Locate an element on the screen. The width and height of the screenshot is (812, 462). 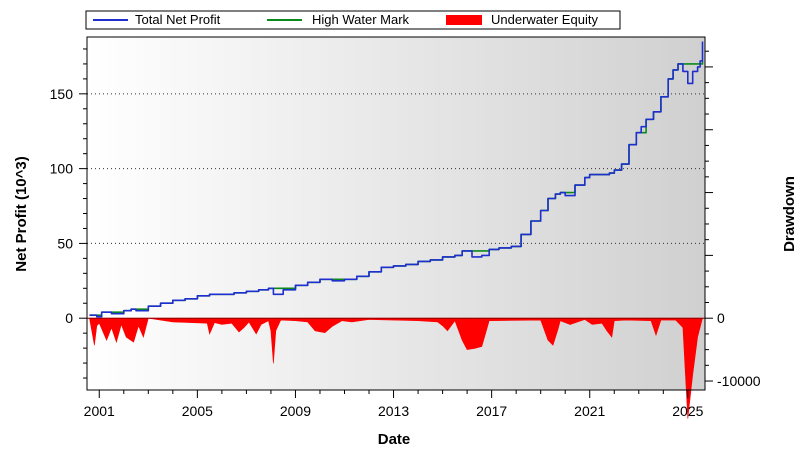
x-axis-ticks: 2001 2005 2009 2013 2017 2021 2025 is located at coordinates (394, 404).